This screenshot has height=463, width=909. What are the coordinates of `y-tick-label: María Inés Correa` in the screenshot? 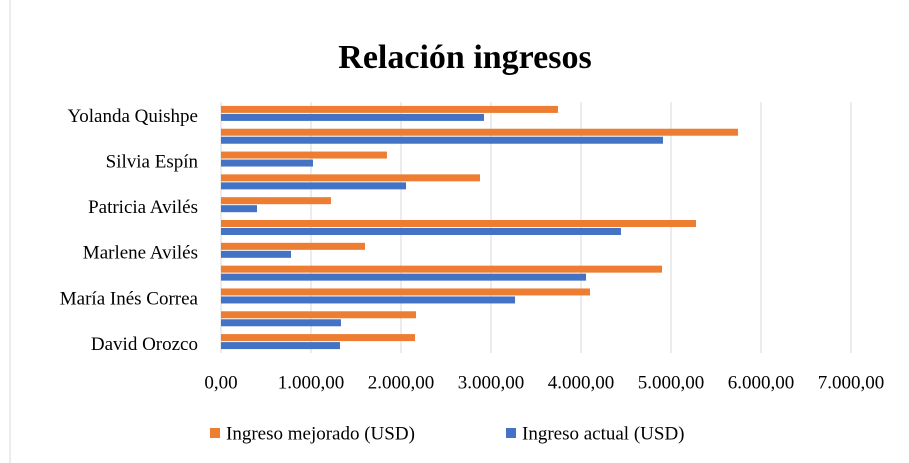 It's located at (129, 298).